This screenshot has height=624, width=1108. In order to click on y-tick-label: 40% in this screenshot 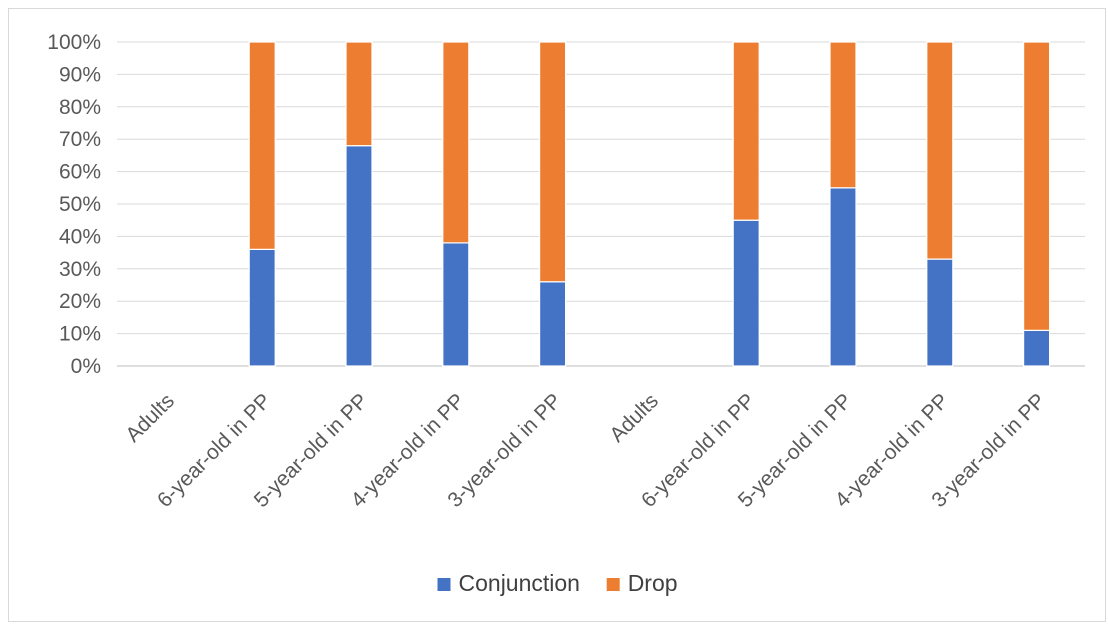, I will do `click(80, 236)`.